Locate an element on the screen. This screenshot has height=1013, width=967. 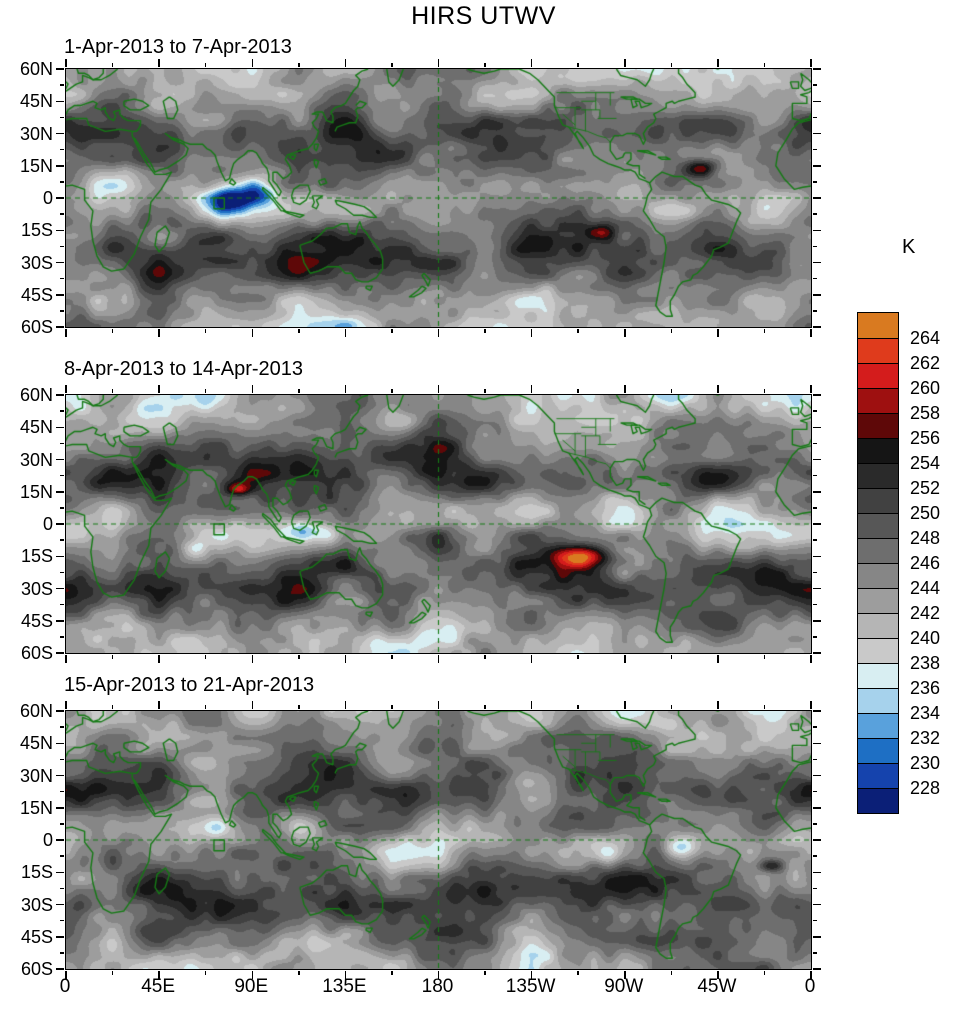
colorbar is located at coordinates (878, 563).